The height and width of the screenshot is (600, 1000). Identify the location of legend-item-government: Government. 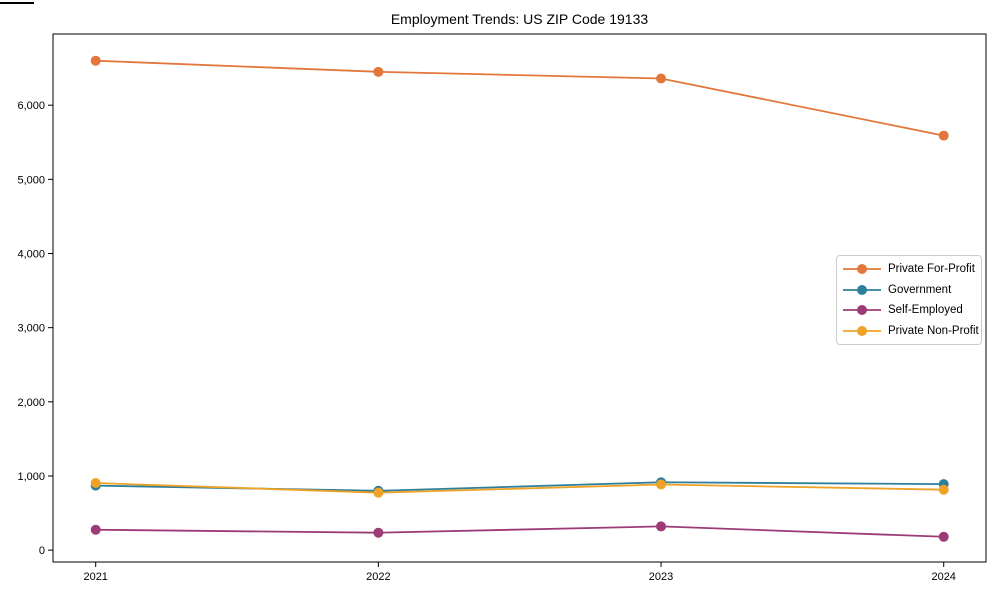
(908, 290).